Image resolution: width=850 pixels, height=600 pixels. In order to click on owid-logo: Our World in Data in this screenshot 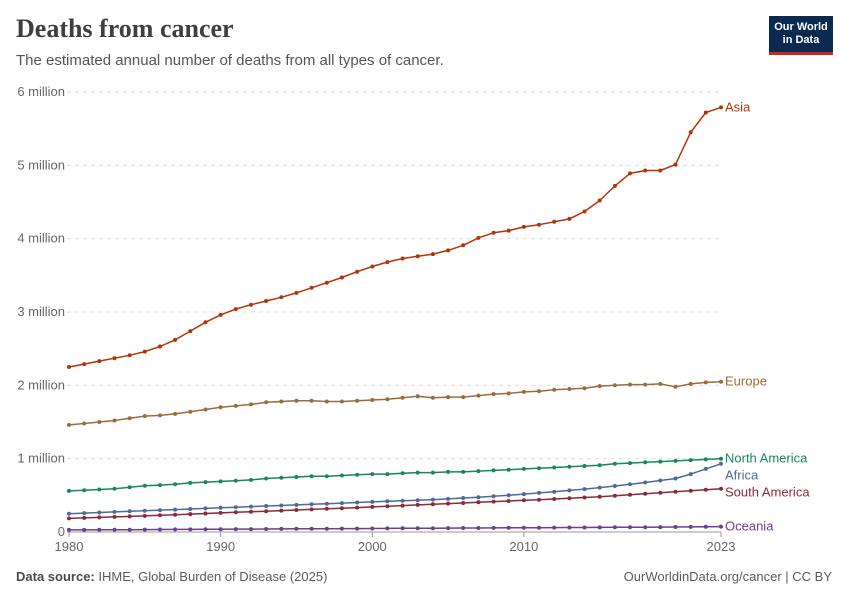, I will do `click(801, 35)`.